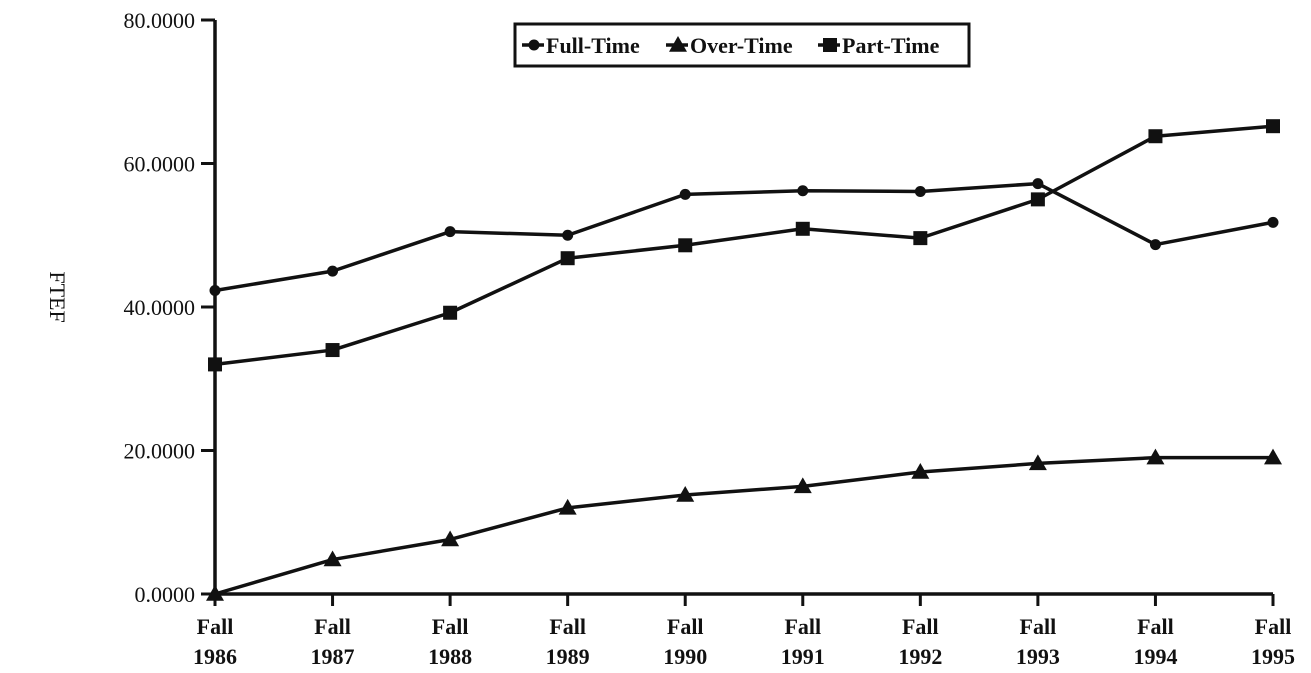  I want to click on legend-marker-part-time, so click(830, 45).